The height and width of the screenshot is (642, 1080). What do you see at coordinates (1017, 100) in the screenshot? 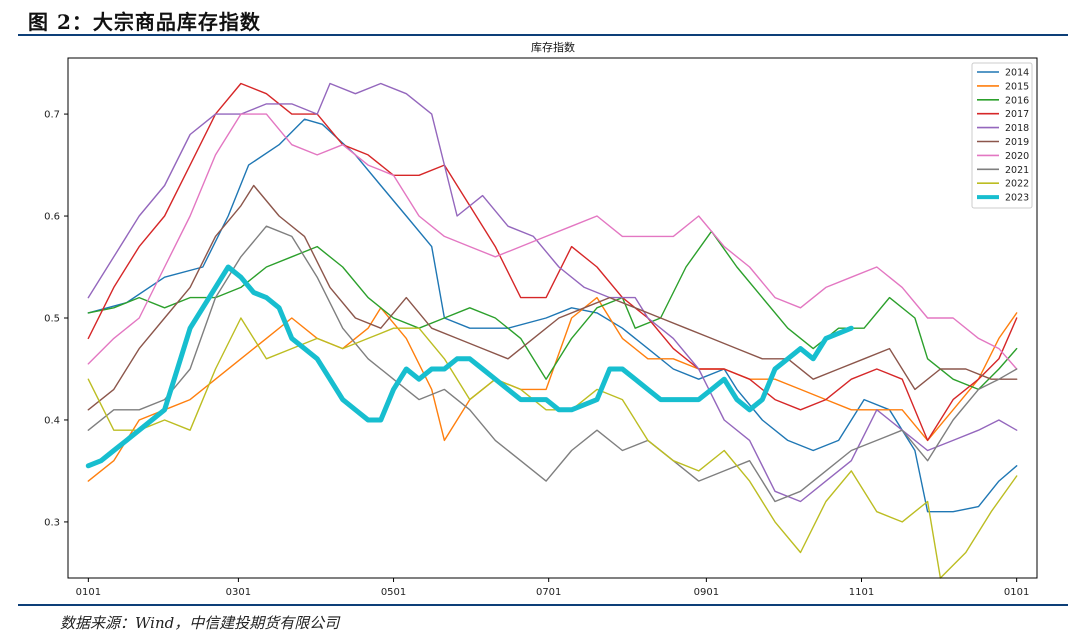
I see `legend-label-2016: 2016` at bounding box center [1017, 100].